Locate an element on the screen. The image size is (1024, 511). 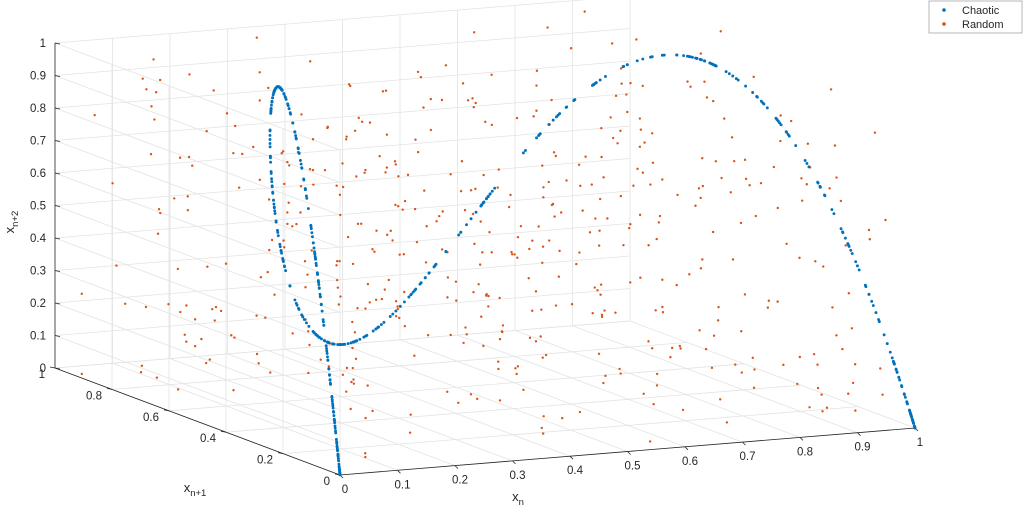
z-tick-label: 1 is located at coordinates (43, 44).